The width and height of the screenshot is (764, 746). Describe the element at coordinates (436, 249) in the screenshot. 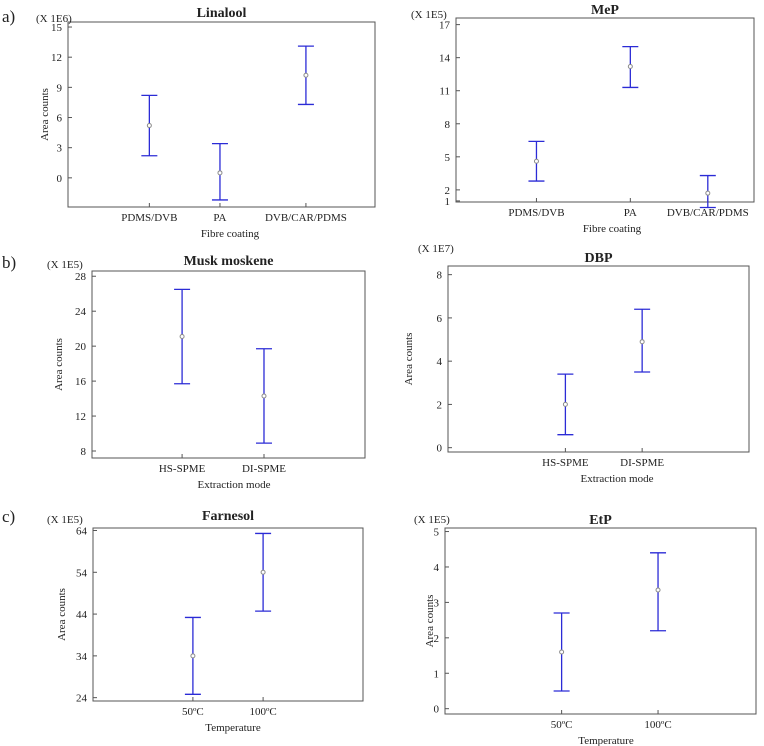

I see `scale-label: (X 1E7)` at that location.